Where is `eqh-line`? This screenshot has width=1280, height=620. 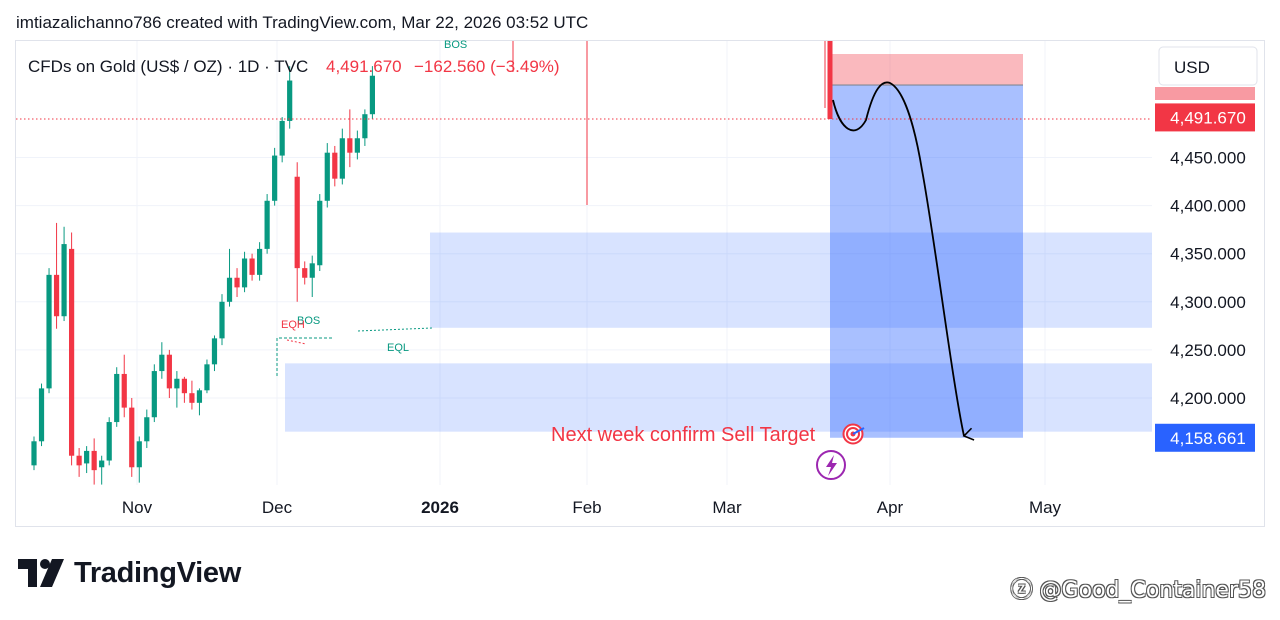 eqh-line is located at coordinates (296, 342).